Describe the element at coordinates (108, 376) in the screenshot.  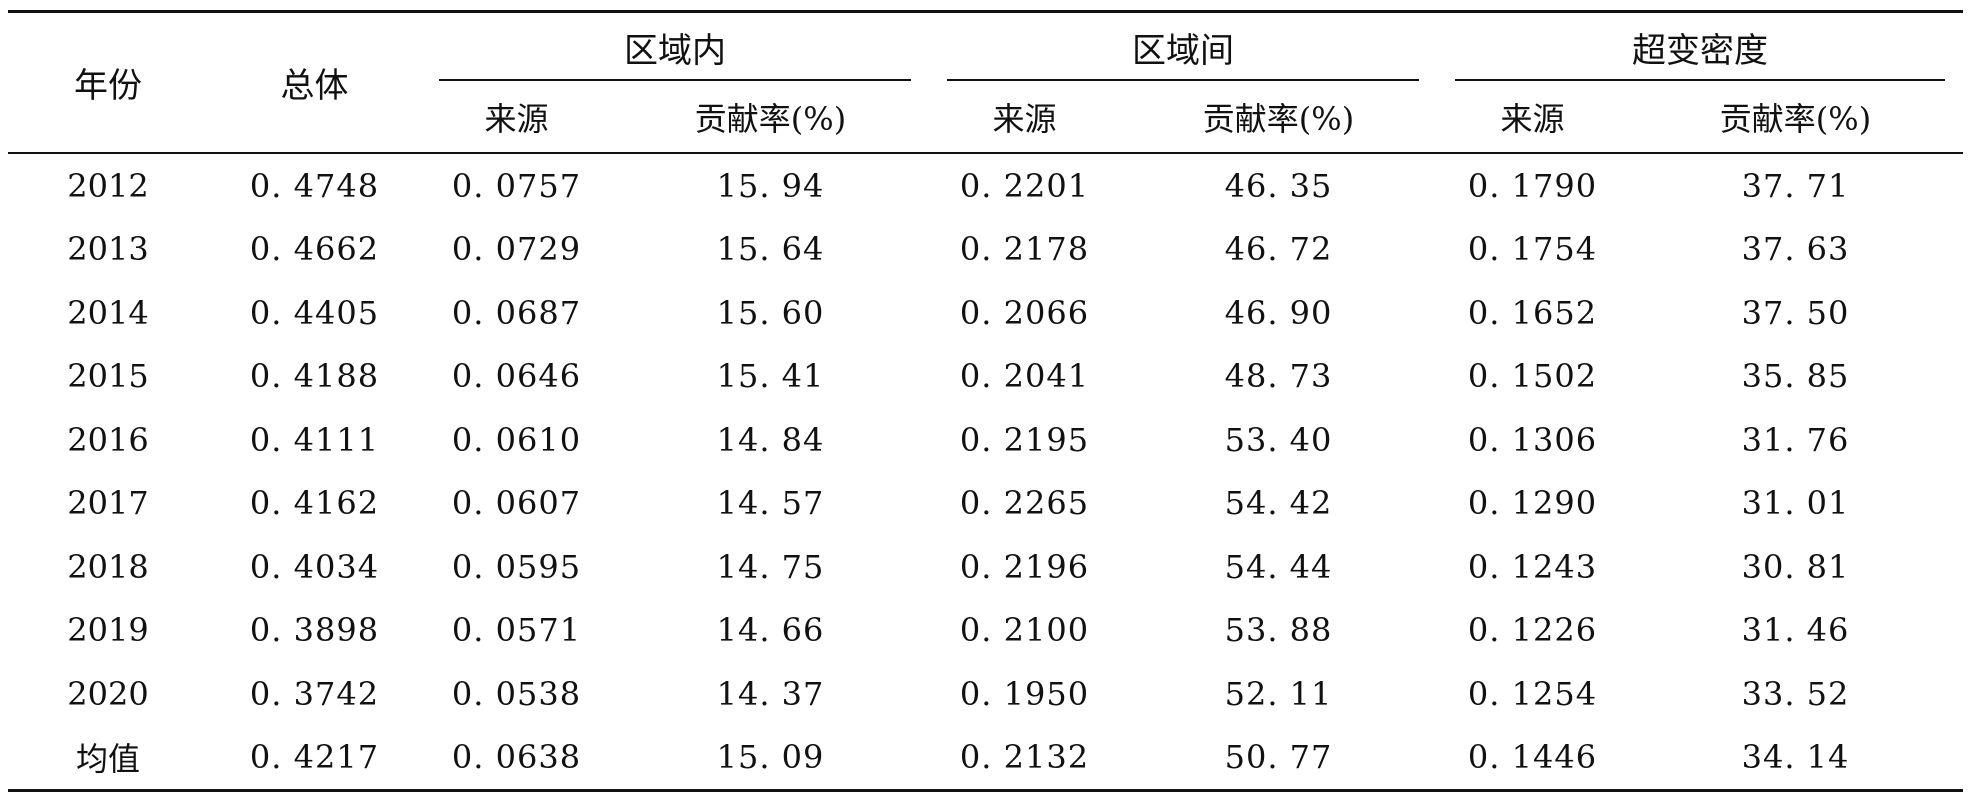
I see `cell-year: 2015` at that location.